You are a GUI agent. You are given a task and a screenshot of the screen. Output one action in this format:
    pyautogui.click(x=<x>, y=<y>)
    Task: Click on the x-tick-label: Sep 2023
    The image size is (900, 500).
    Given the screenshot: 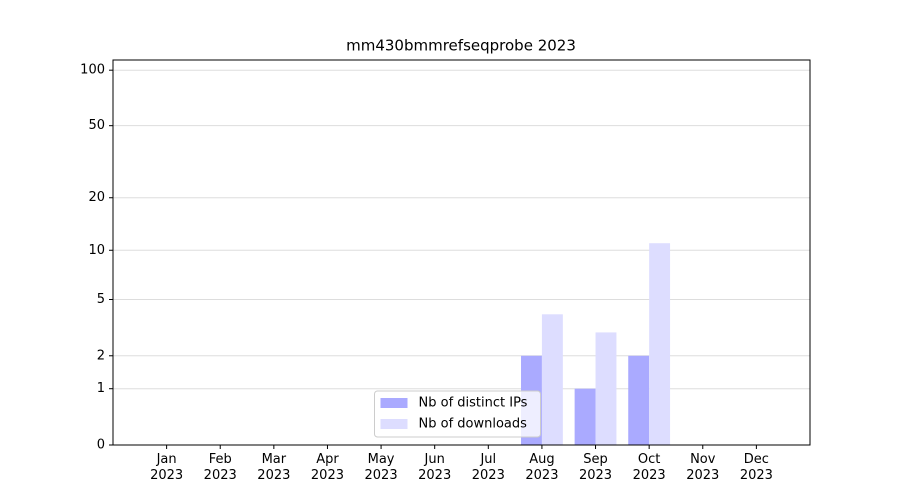 What is the action you would take?
    pyautogui.click(x=595, y=467)
    